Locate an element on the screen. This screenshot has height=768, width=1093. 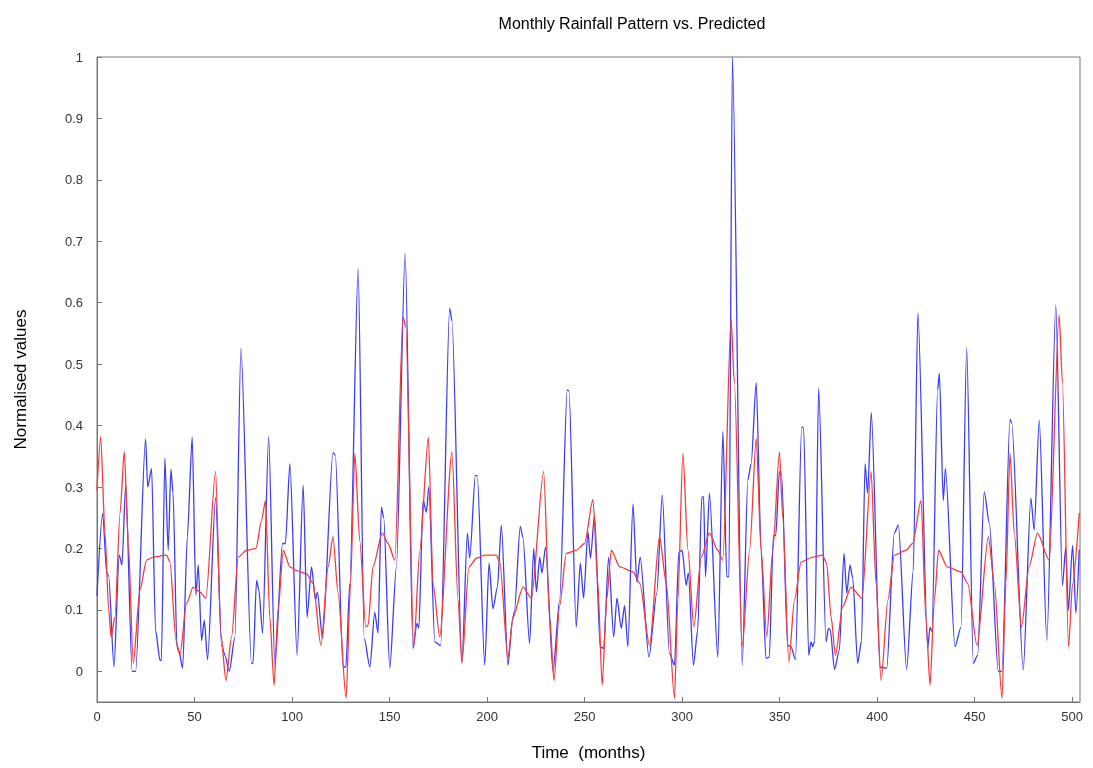
y-tick-label: 0.4 is located at coordinates (73, 426).